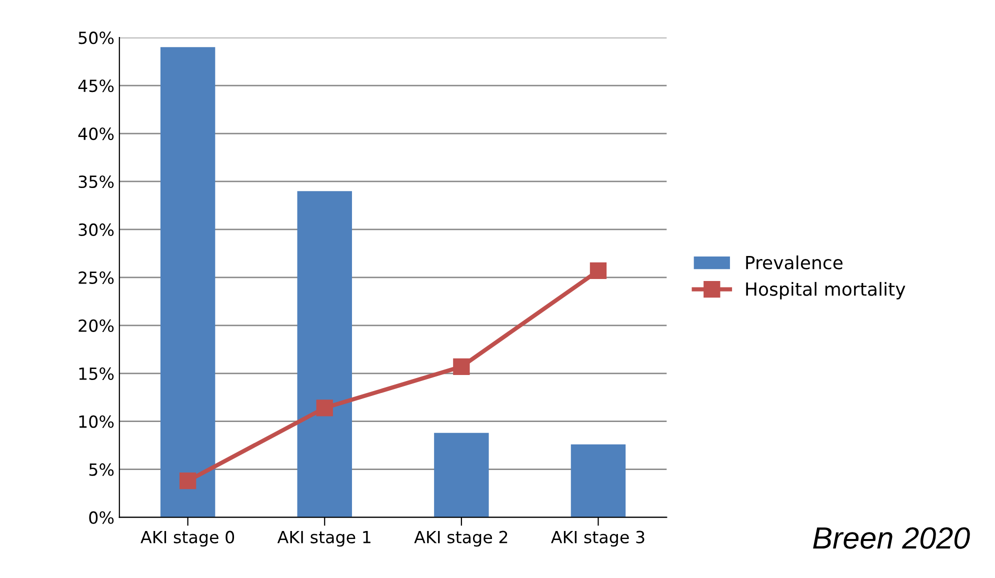  What do you see at coordinates (461, 538) in the screenshot?
I see `x-tick-label: AKI stage 2` at bounding box center [461, 538].